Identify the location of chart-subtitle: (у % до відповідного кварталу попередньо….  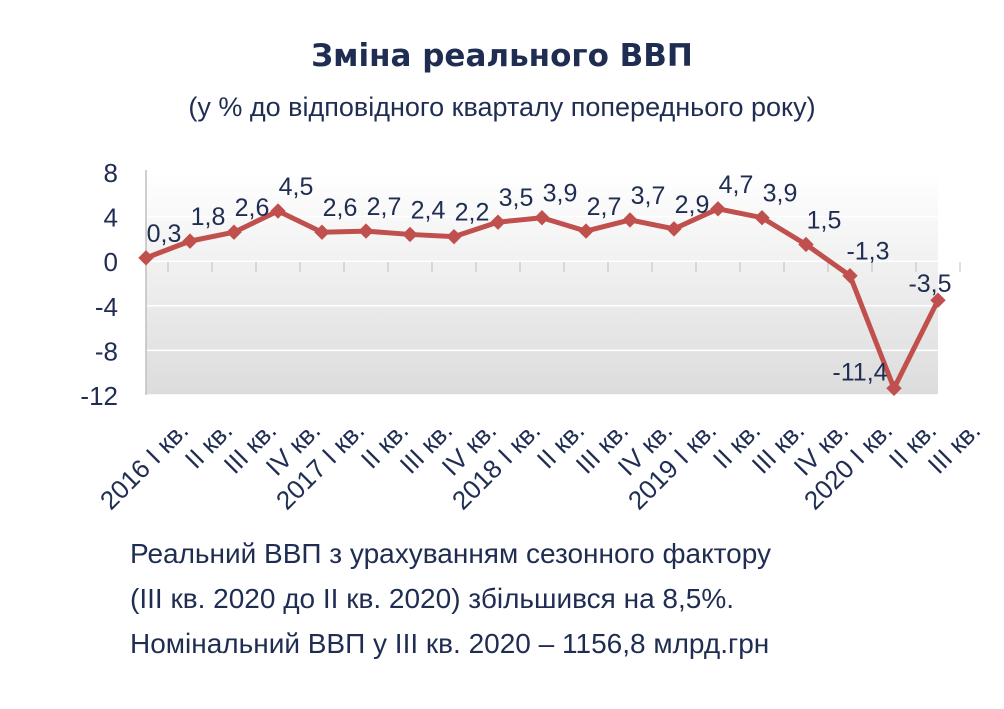
(502, 107).